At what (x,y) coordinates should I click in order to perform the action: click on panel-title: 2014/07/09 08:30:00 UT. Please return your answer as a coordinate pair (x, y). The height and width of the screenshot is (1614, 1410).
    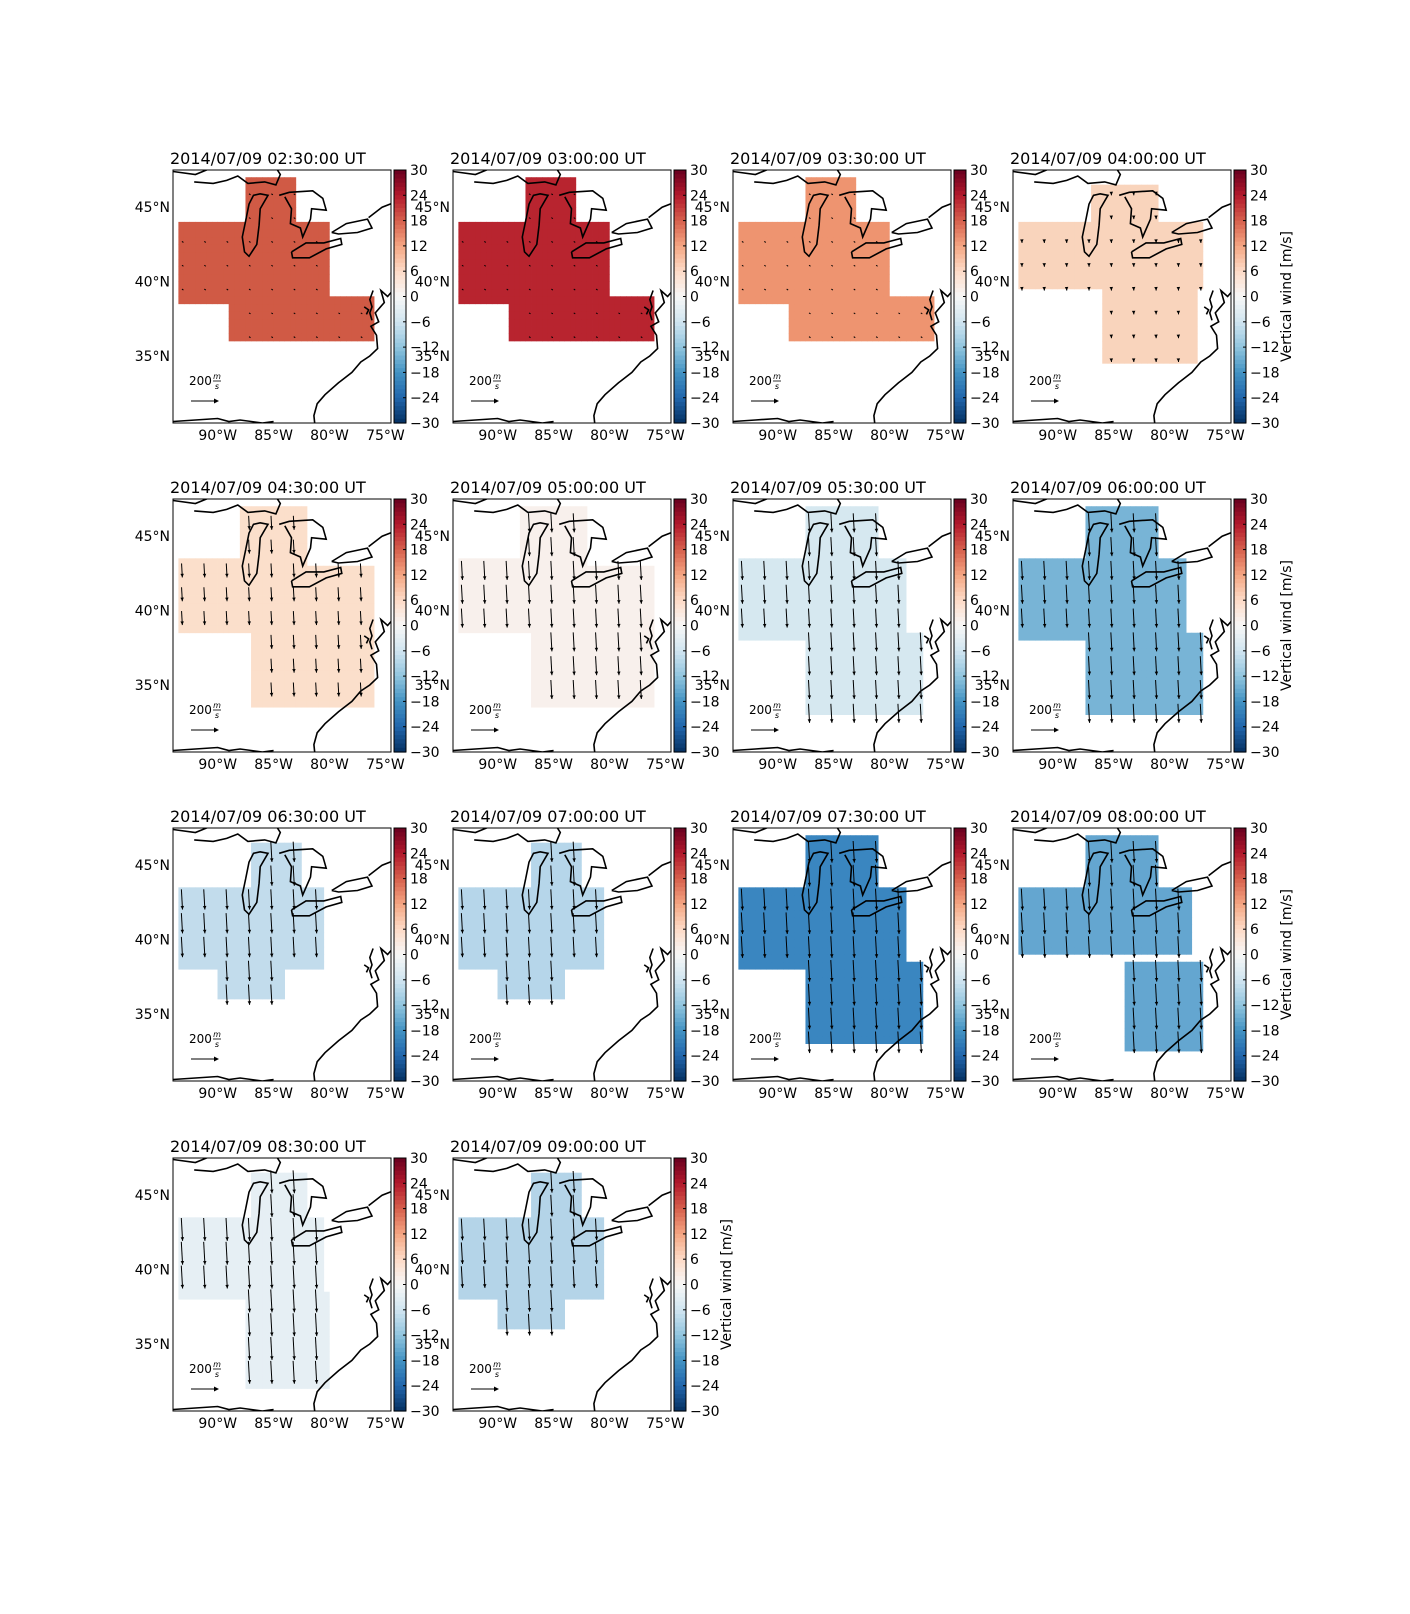
    Looking at the image, I should click on (268, 1146).